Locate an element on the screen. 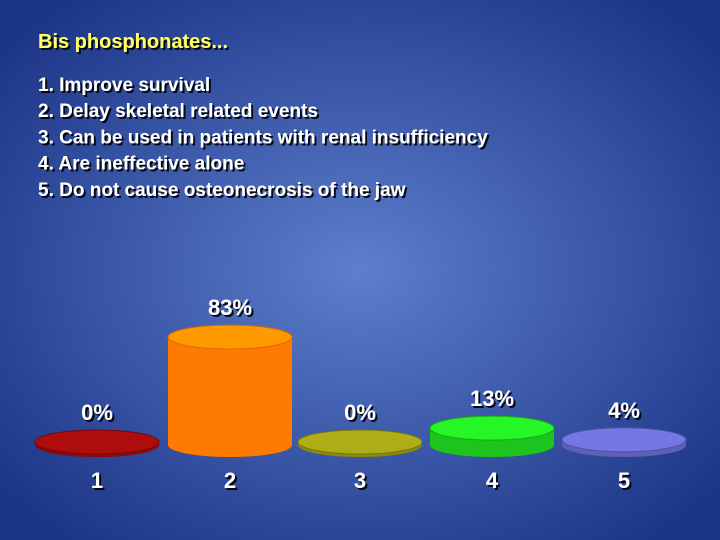  bar-body is located at coordinates (230, 397).